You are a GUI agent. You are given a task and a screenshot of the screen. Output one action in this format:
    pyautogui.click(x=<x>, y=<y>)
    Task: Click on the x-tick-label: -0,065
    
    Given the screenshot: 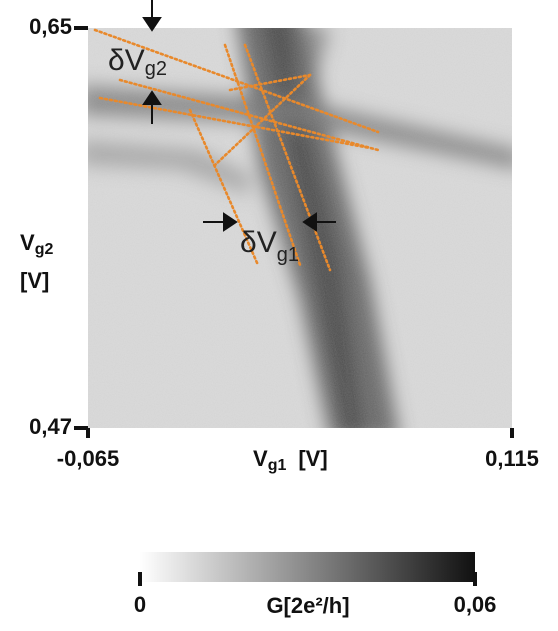 What is the action you would take?
    pyautogui.click(x=88, y=458)
    